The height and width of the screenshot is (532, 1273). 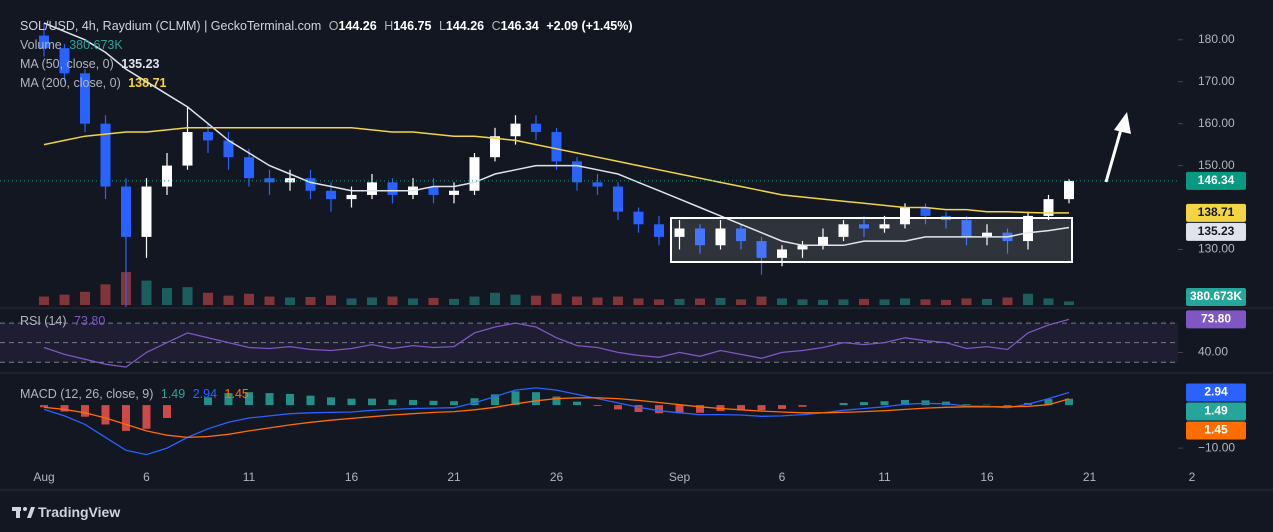 What do you see at coordinates (1216, 81) in the screenshot?
I see `y-tick-label: 170.00` at bounding box center [1216, 81].